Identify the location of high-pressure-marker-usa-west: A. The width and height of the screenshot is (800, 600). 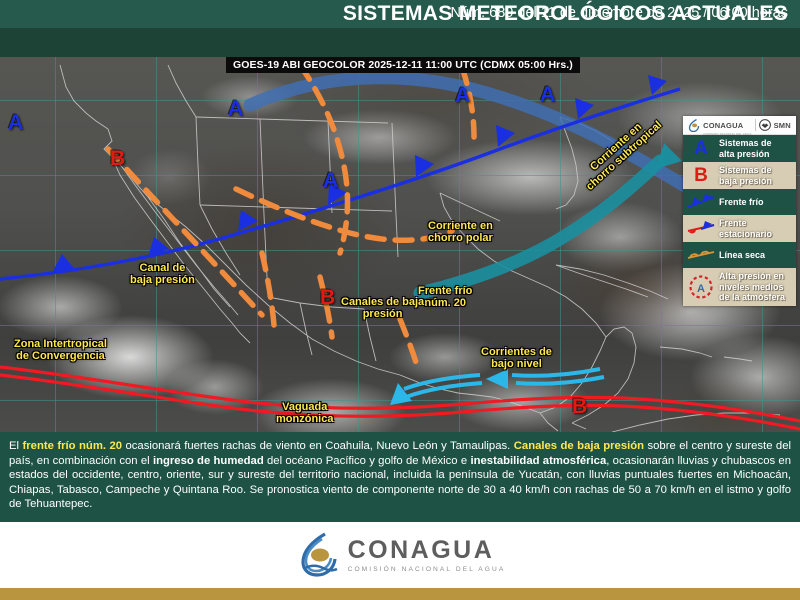
(236, 108).